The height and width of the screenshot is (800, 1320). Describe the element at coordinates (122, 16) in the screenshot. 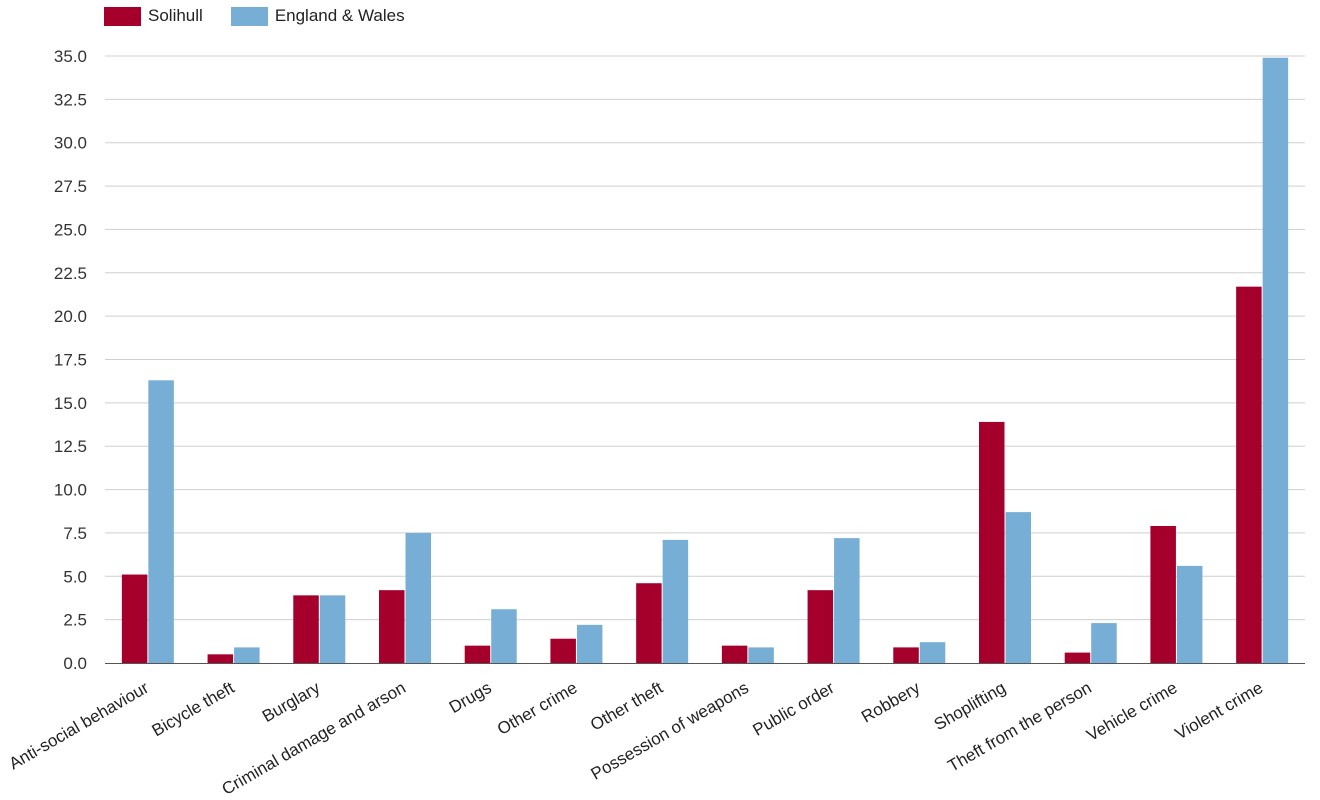

I see `legend-swatch-solihull` at that location.